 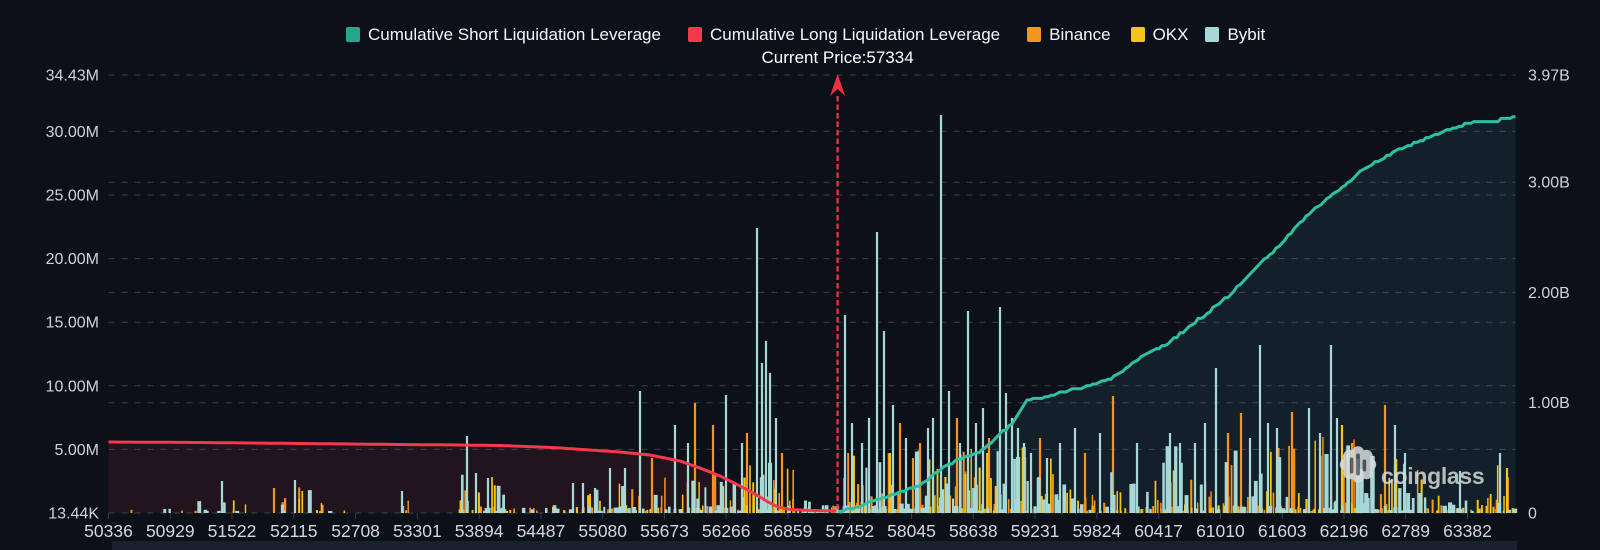 What do you see at coordinates (479, 531) in the screenshot?
I see `svg-text: 53894` at bounding box center [479, 531].